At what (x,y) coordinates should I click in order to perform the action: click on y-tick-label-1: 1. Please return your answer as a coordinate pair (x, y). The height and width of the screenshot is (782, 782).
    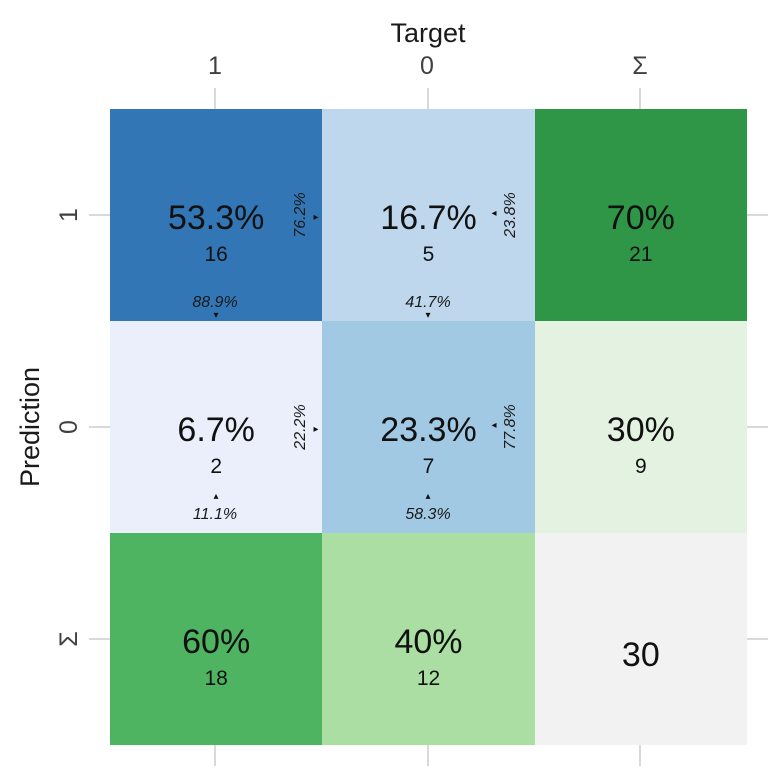
    Looking at the image, I should click on (69, 215).